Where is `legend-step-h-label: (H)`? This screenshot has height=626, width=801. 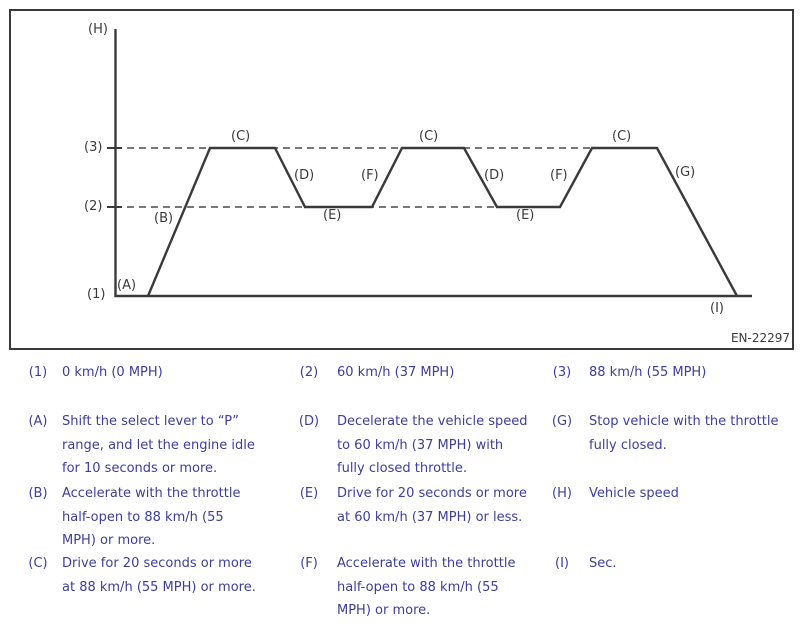 legend-step-h-label: (H) is located at coordinates (562, 493).